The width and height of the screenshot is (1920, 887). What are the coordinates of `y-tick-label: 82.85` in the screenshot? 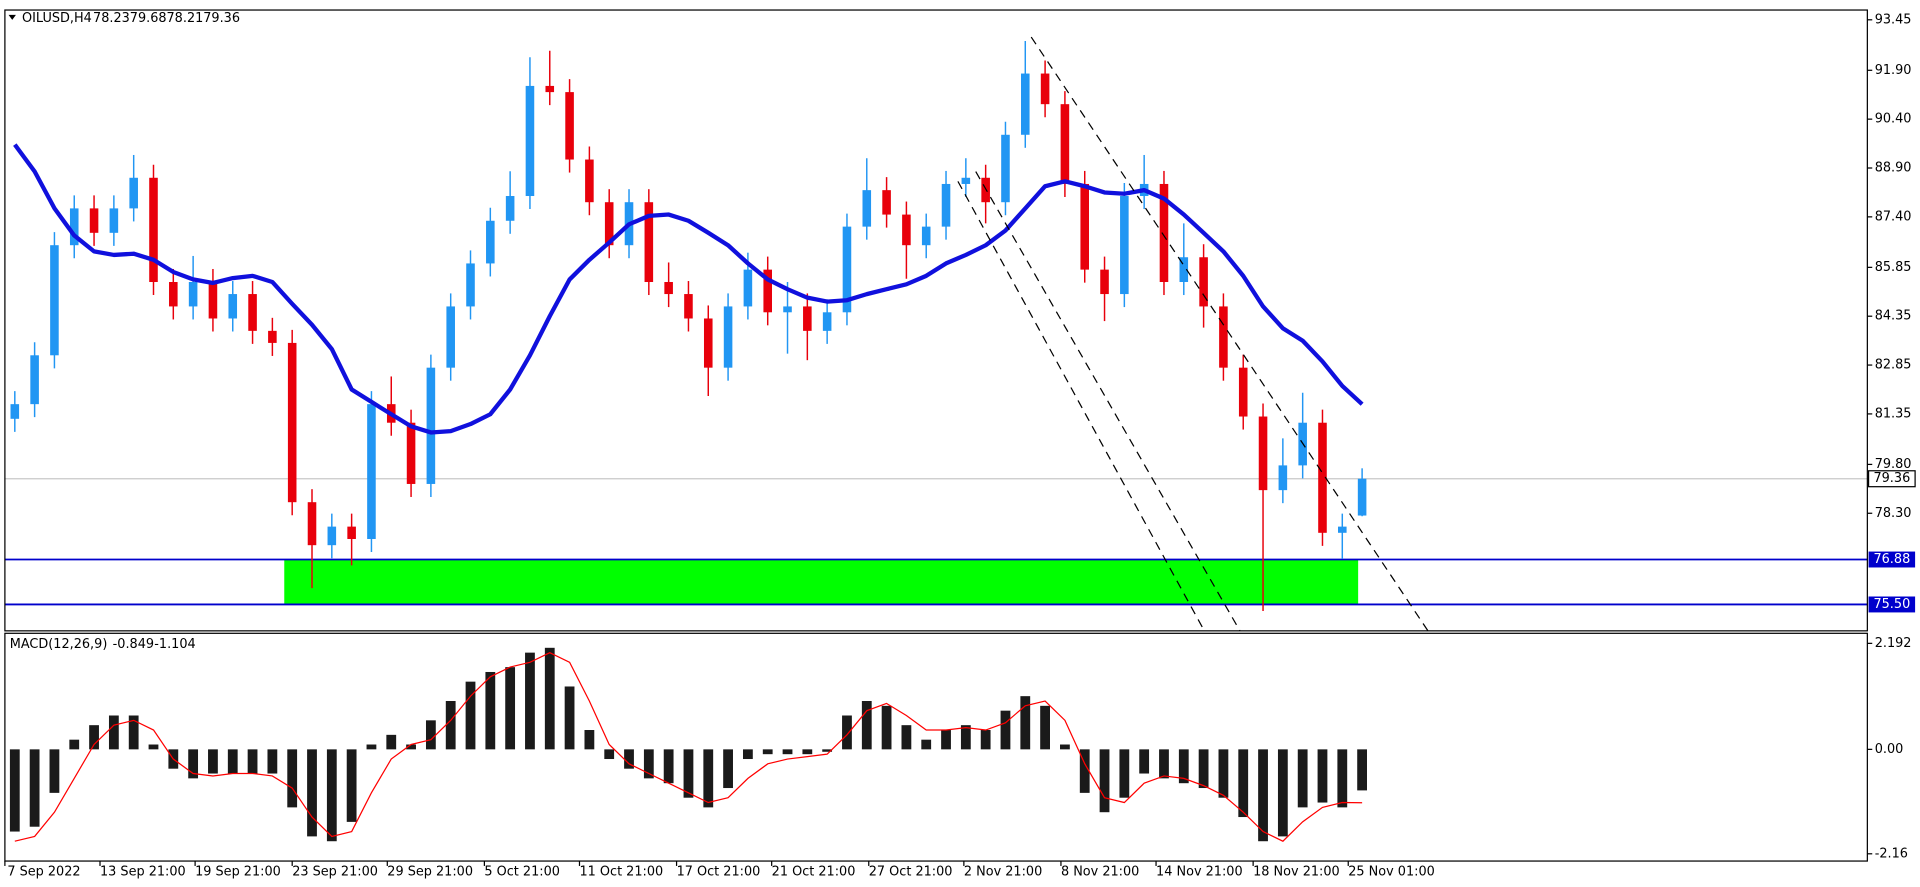 It's located at (1893, 365).